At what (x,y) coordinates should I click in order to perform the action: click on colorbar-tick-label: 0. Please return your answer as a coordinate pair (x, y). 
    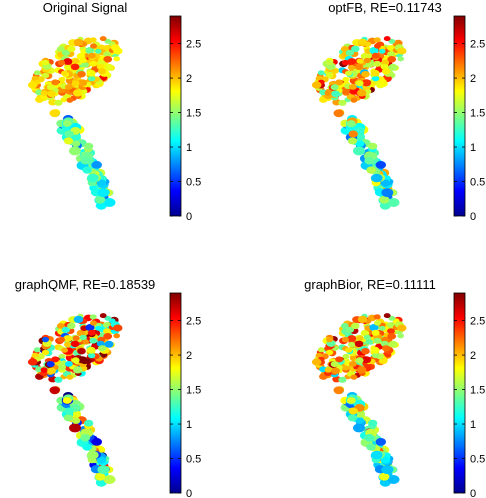
    Looking at the image, I should click on (473, 217).